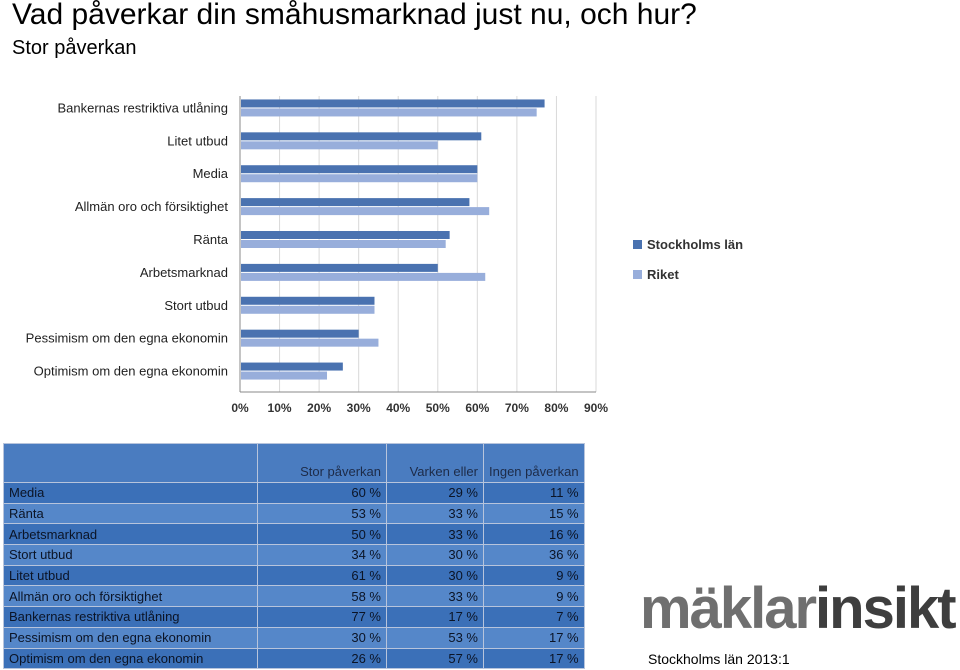  I want to click on category-label: Pessimism om den egna ekonomin, so click(127, 338).